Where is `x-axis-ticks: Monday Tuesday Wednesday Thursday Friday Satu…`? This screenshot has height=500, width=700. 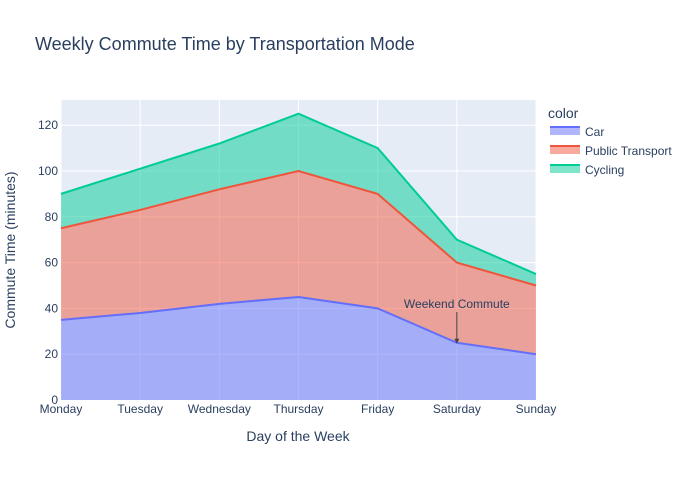 x-axis-ticks: Monday Tuesday Wednesday Thursday Friday Satu… is located at coordinates (298, 409).